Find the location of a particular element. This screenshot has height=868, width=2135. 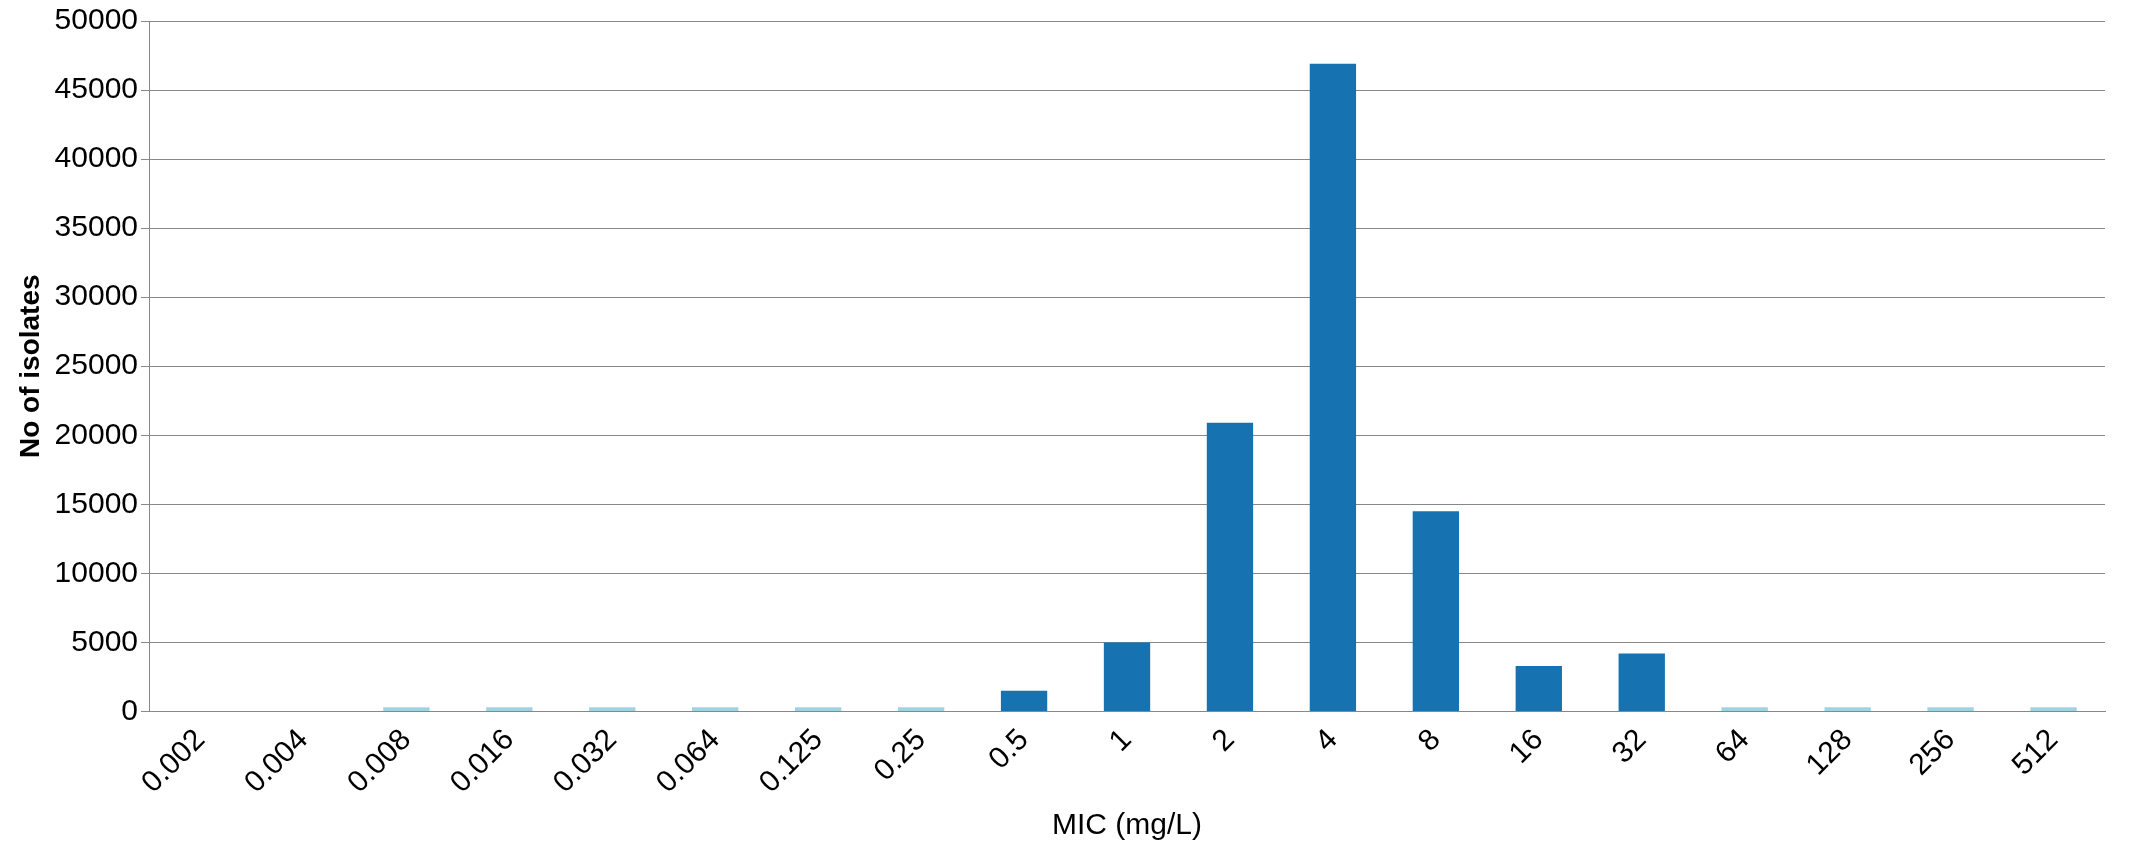

x-tick-label: 1 is located at coordinates (1119, 739).